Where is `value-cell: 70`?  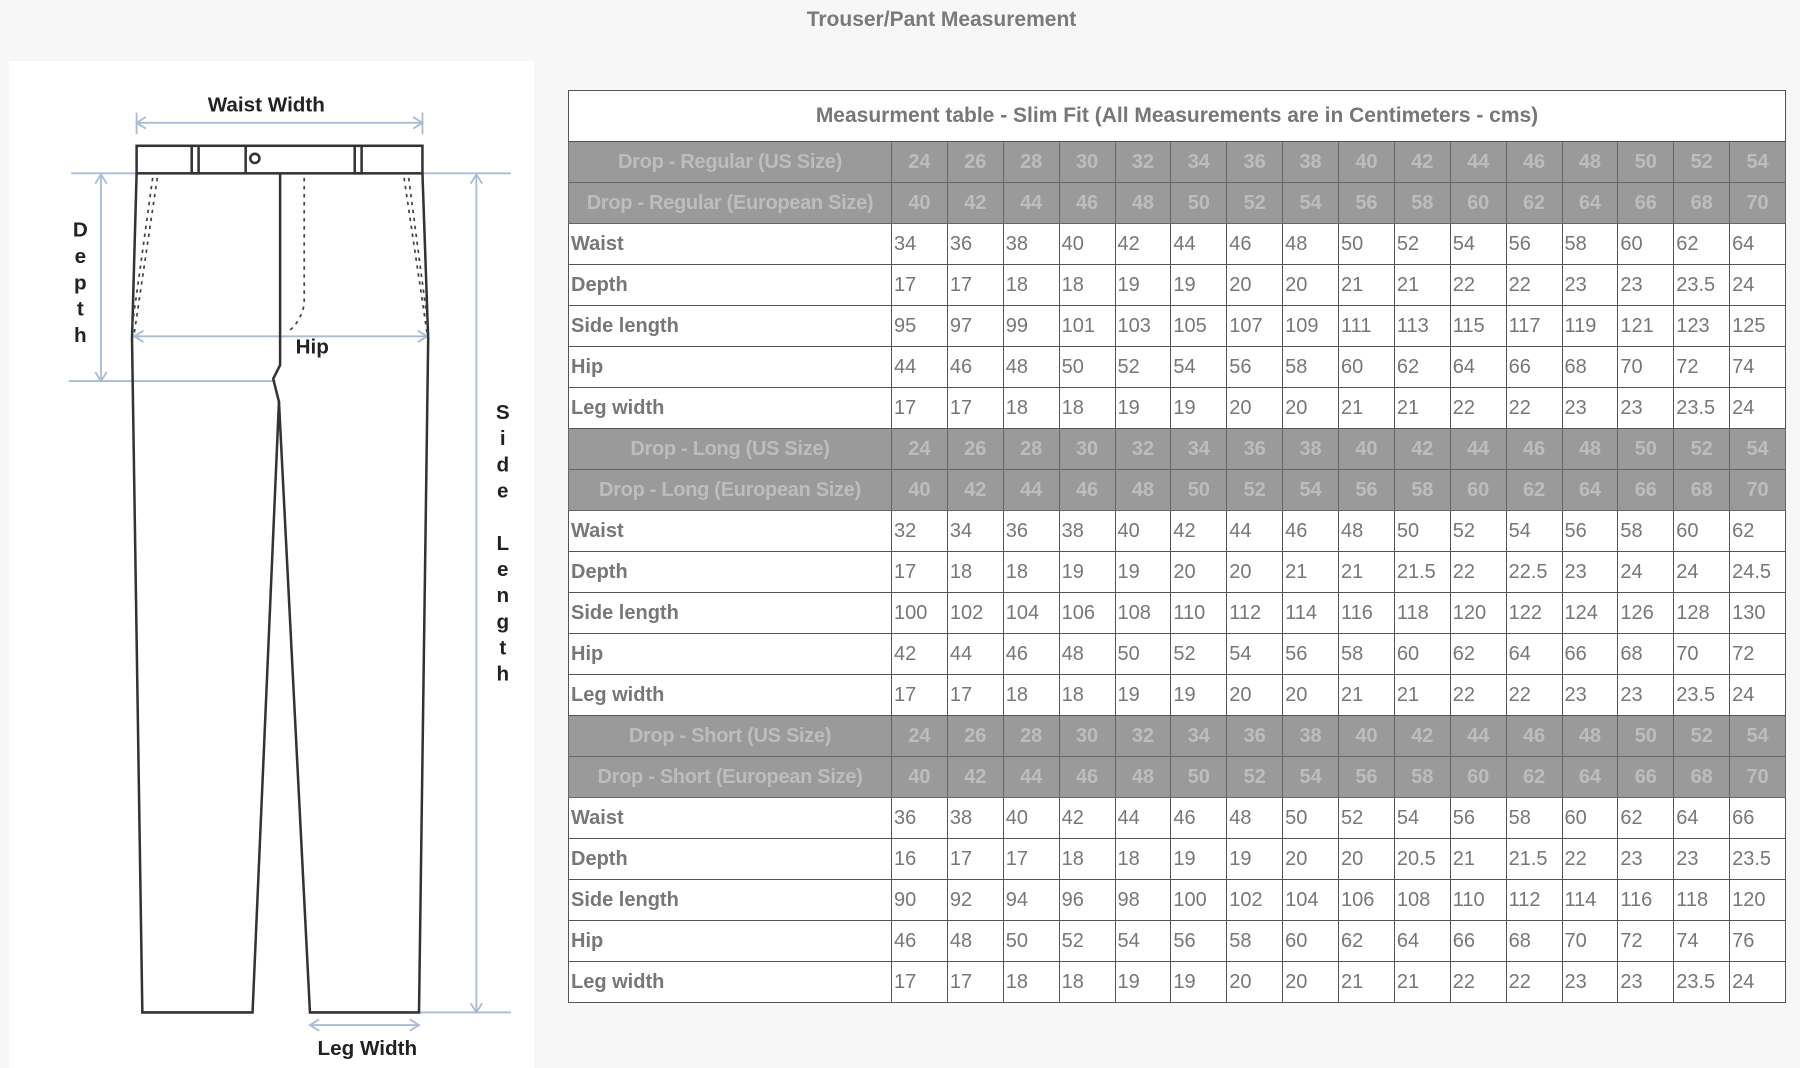 value-cell: 70 is located at coordinates (1646, 367).